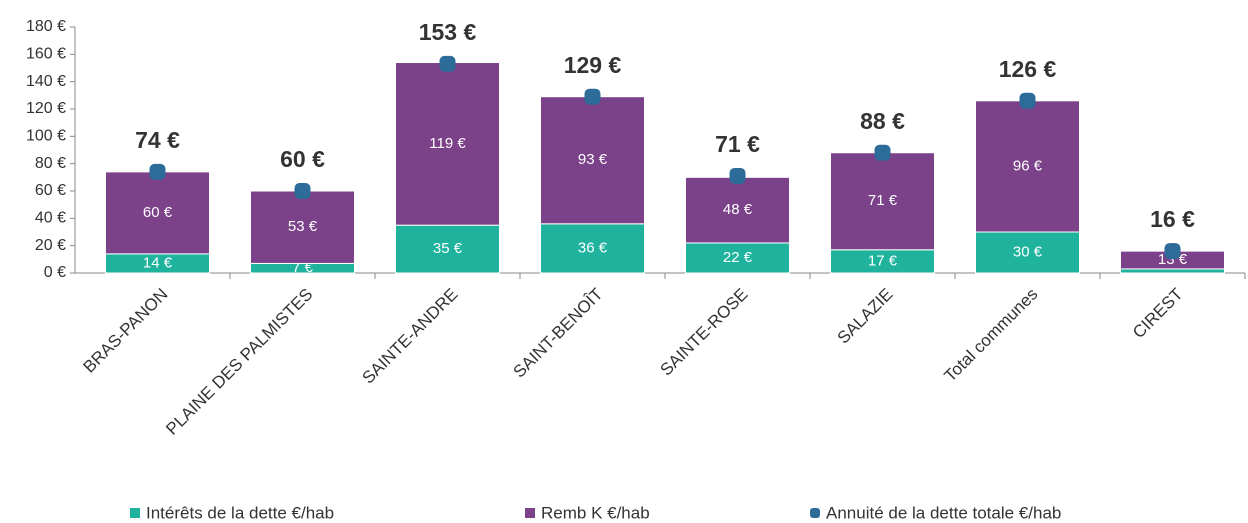 Image resolution: width=1248 pixels, height=523 pixels. I want to click on value-label: 22 €, so click(738, 257).